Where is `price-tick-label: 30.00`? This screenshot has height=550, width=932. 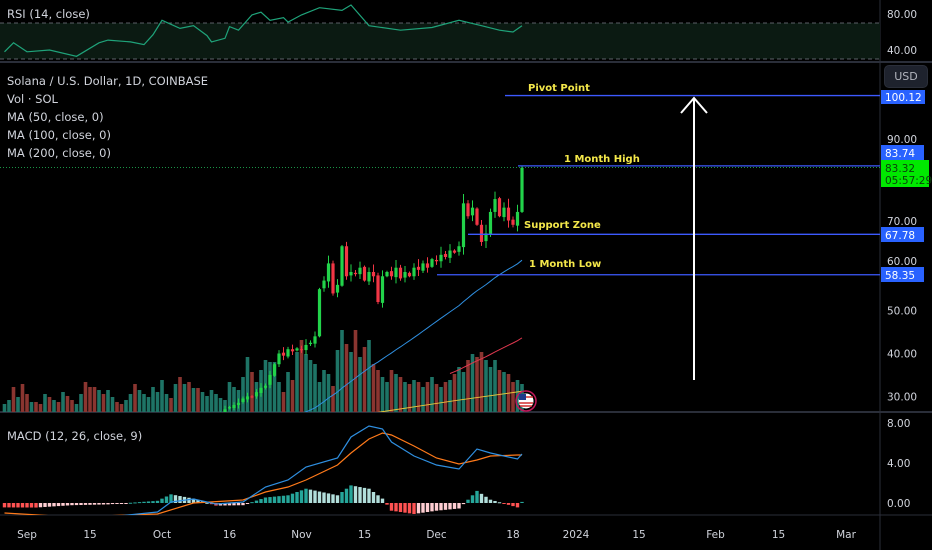
price-tick-label: 30.00 is located at coordinates (902, 397).